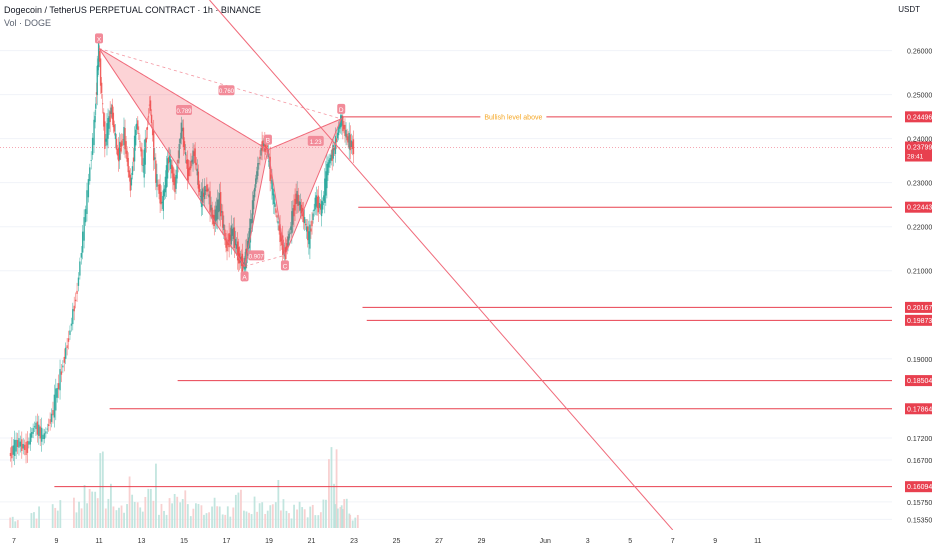 This screenshot has width=932, height=550. I want to click on price-tick-label: 0.15750, so click(919, 503).